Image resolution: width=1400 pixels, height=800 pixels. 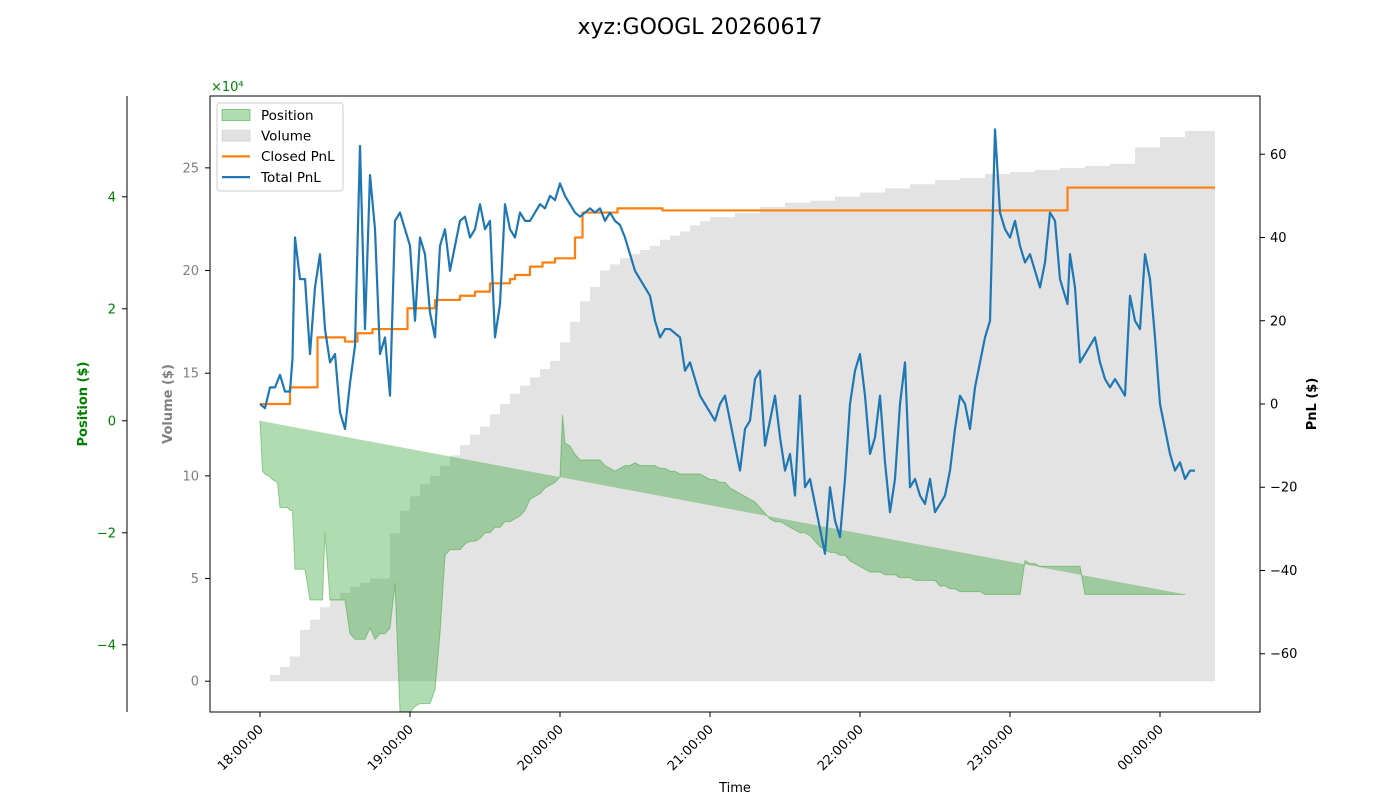 I want to click on time-tick-label: 21:00:00, so click(x=691, y=748).